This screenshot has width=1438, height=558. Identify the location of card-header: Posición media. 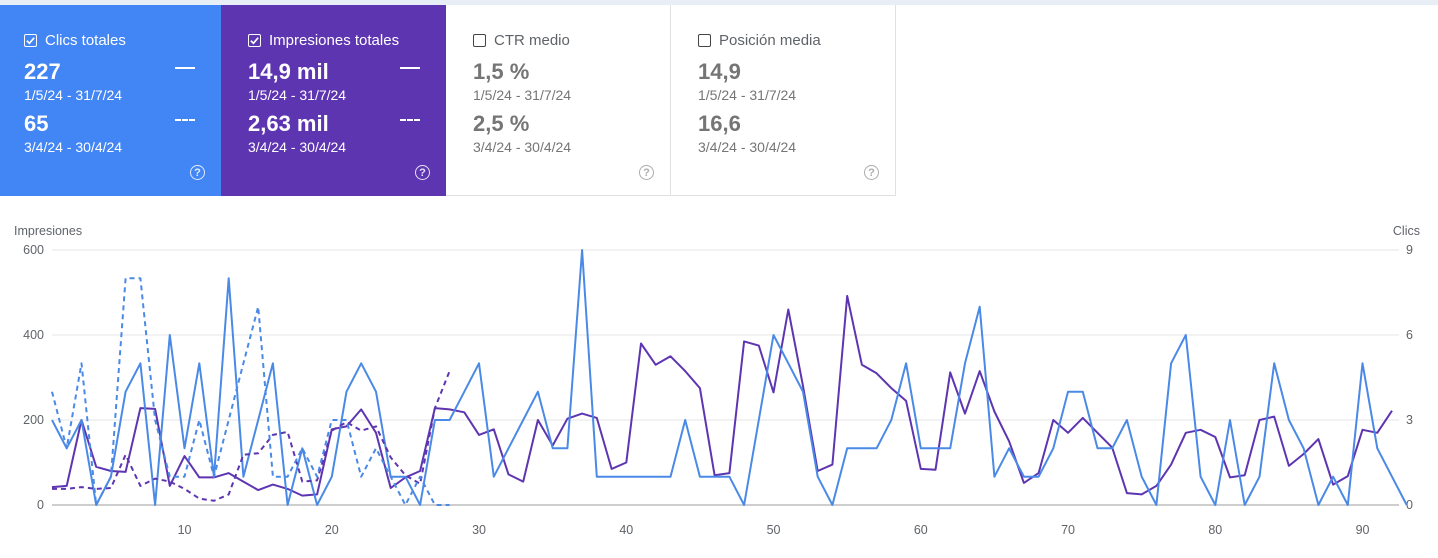
(759, 40).